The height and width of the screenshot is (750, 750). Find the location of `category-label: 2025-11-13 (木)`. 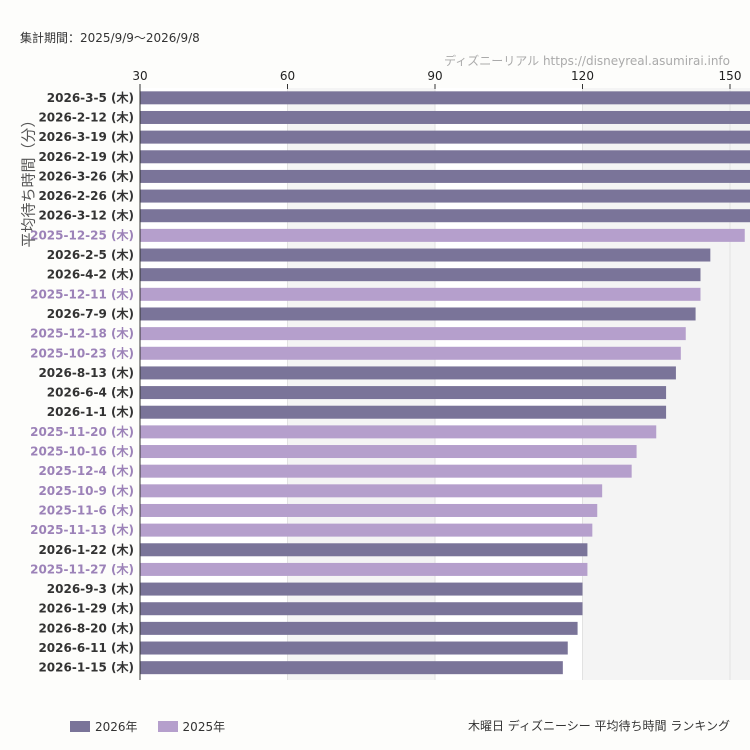

category-label: 2025-11-13 (木) is located at coordinates (82, 529).